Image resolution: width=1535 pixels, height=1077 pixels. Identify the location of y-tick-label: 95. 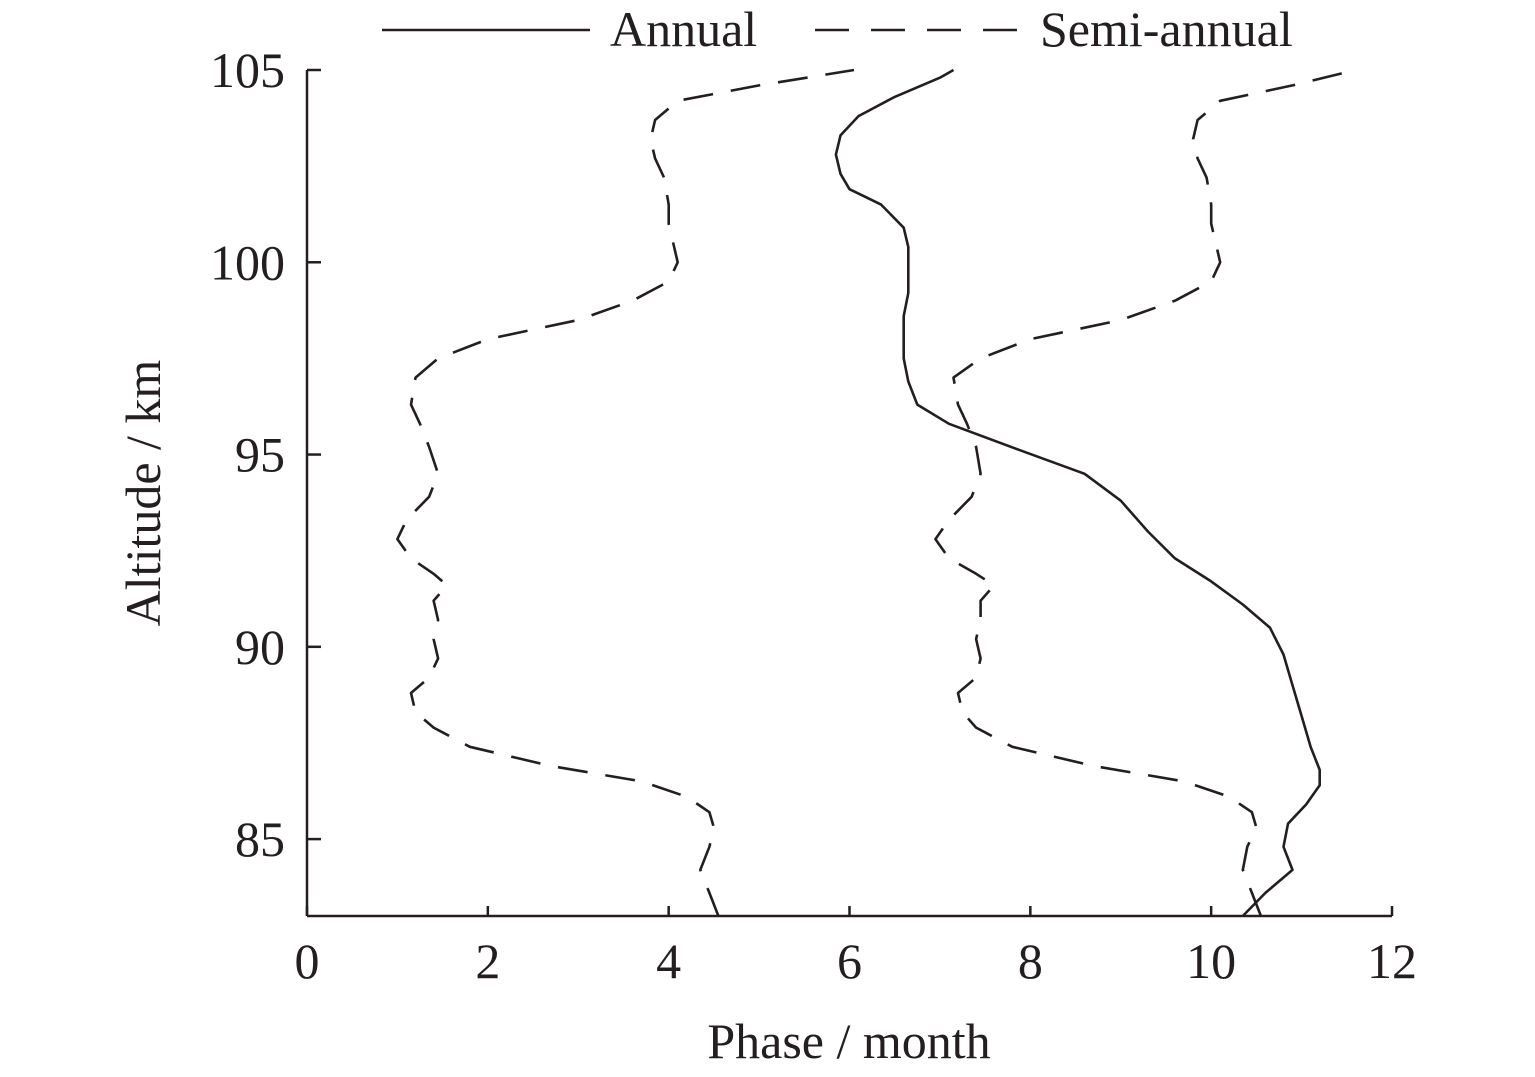
(260, 455).